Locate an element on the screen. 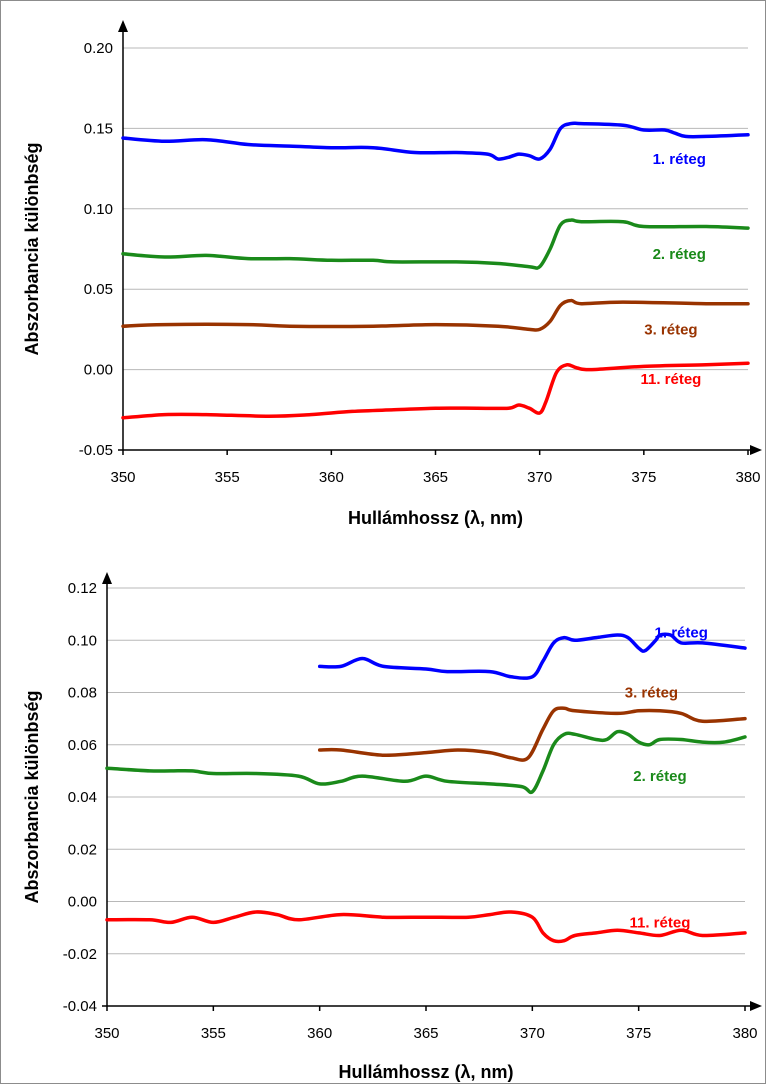 This screenshot has width=766, height=1084. y-tick-label: -0.05 is located at coordinates (96, 450).